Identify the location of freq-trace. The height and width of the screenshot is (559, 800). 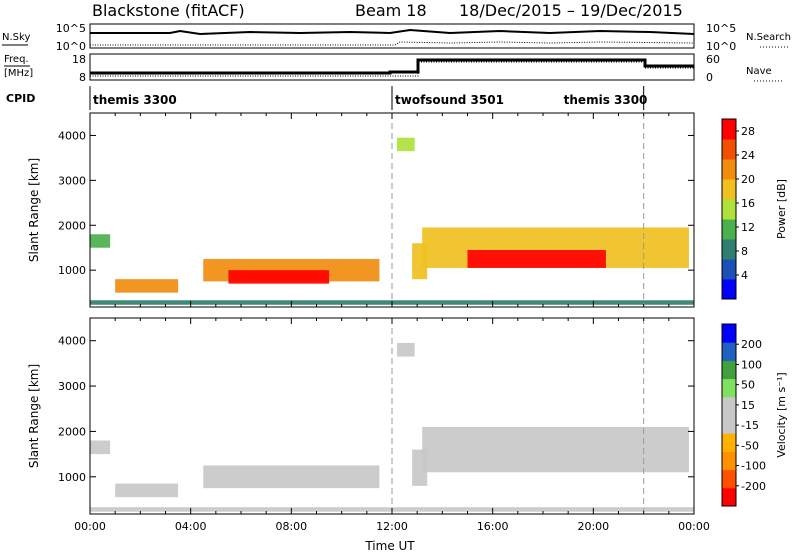
(392, 66).